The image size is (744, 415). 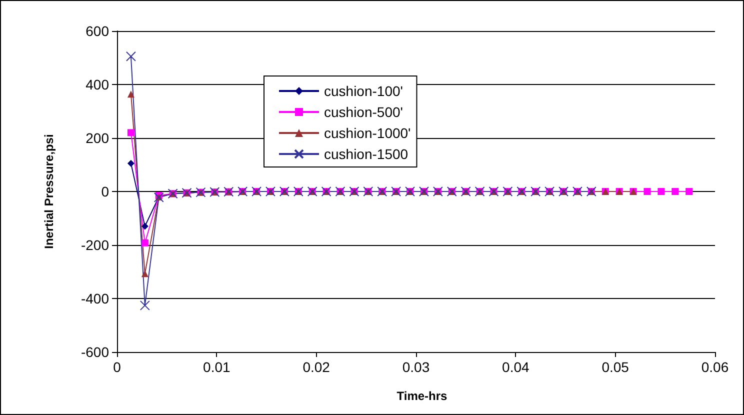 What do you see at coordinates (98, 138) in the screenshot?
I see `y-tick-label: 200` at bounding box center [98, 138].